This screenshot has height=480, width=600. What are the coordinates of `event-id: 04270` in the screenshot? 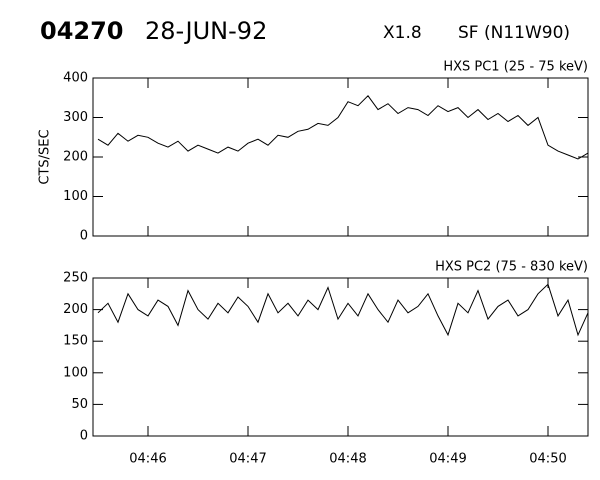 It's located at (82, 31).